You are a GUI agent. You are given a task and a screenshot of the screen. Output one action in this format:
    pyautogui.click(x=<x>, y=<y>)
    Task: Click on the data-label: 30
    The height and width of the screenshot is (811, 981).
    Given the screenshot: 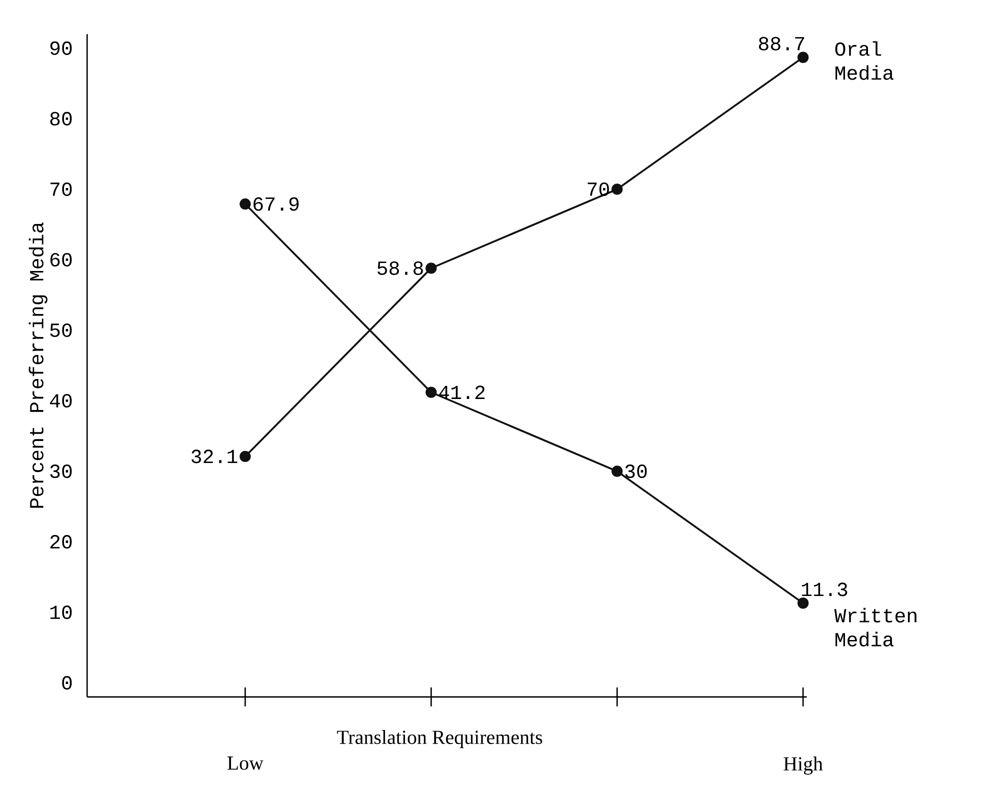 What is the action you would take?
    pyautogui.click(x=636, y=471)
    